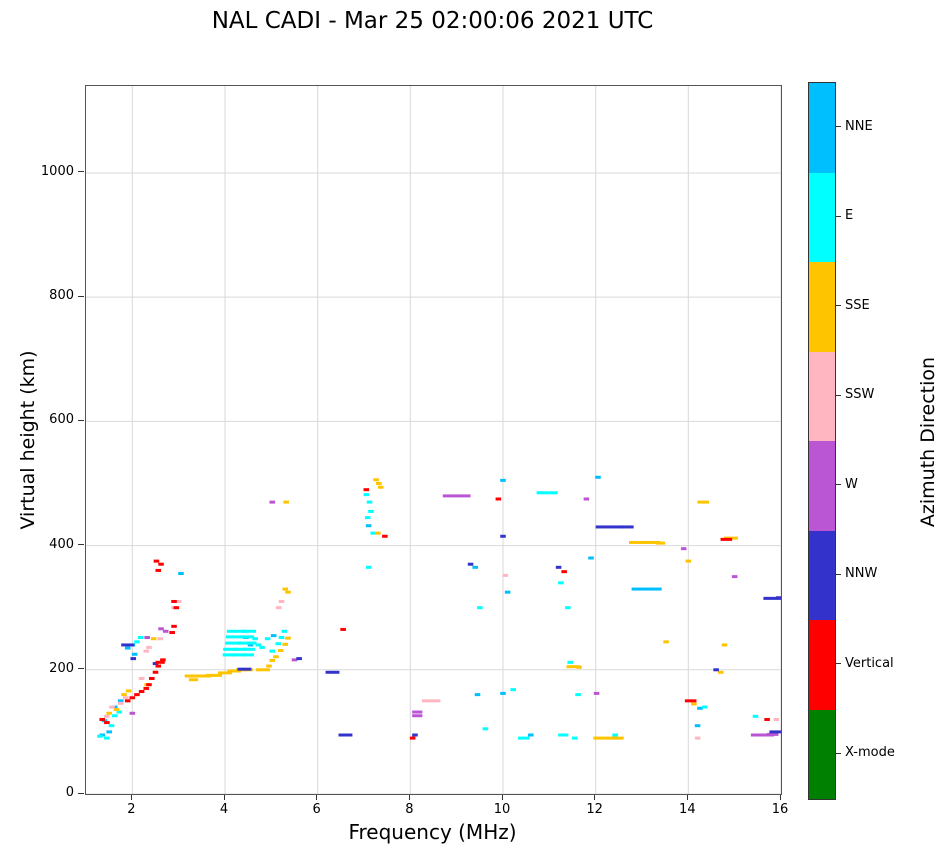  What do you see at coordinates (502, 809) in the screenshot?
I see `x-tick-label: 10` at bounding box center [502, 809].